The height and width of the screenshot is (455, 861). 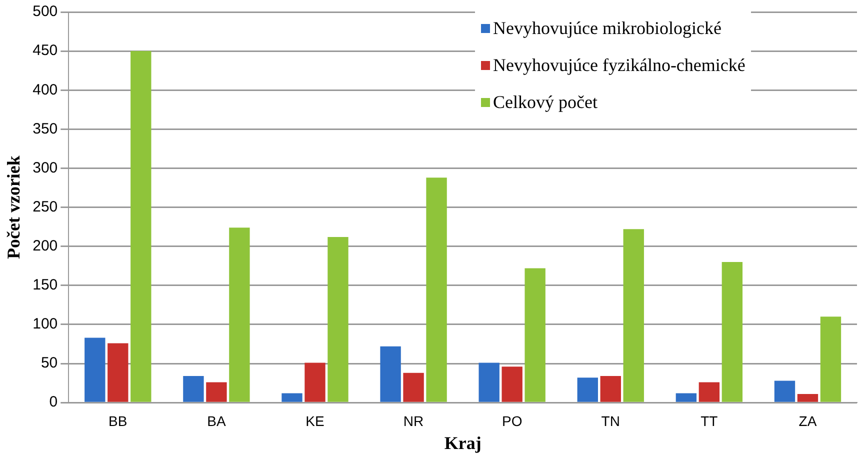 I want to click on y-tick-label: 450, so click(x=45, y=51).